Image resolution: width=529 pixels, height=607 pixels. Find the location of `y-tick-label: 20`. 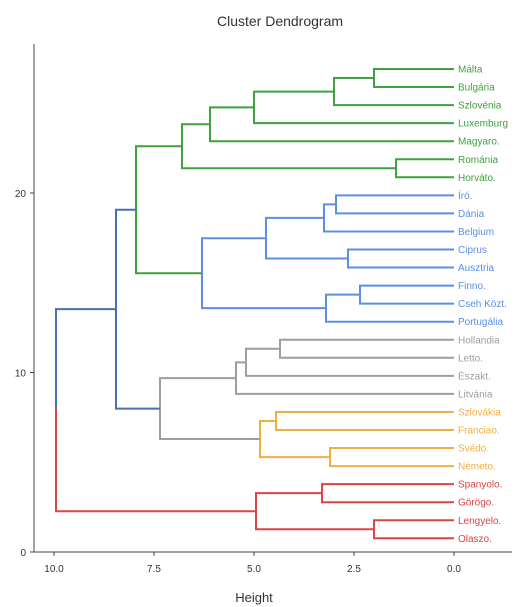

y-tick-label: 20 is located at coordinates (21, 194).